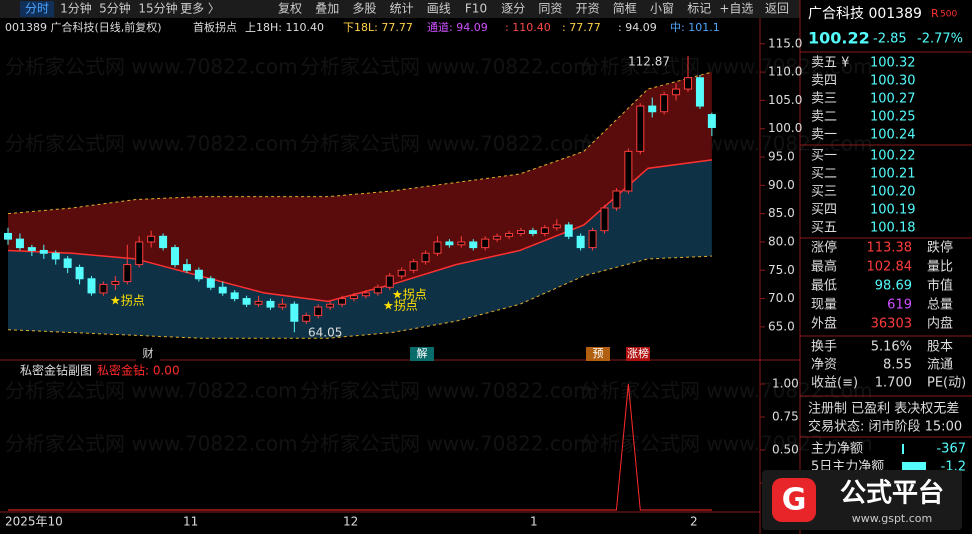 The image size is (972, 534). I want to click on stat-value: 102.84, so click(890, 267).